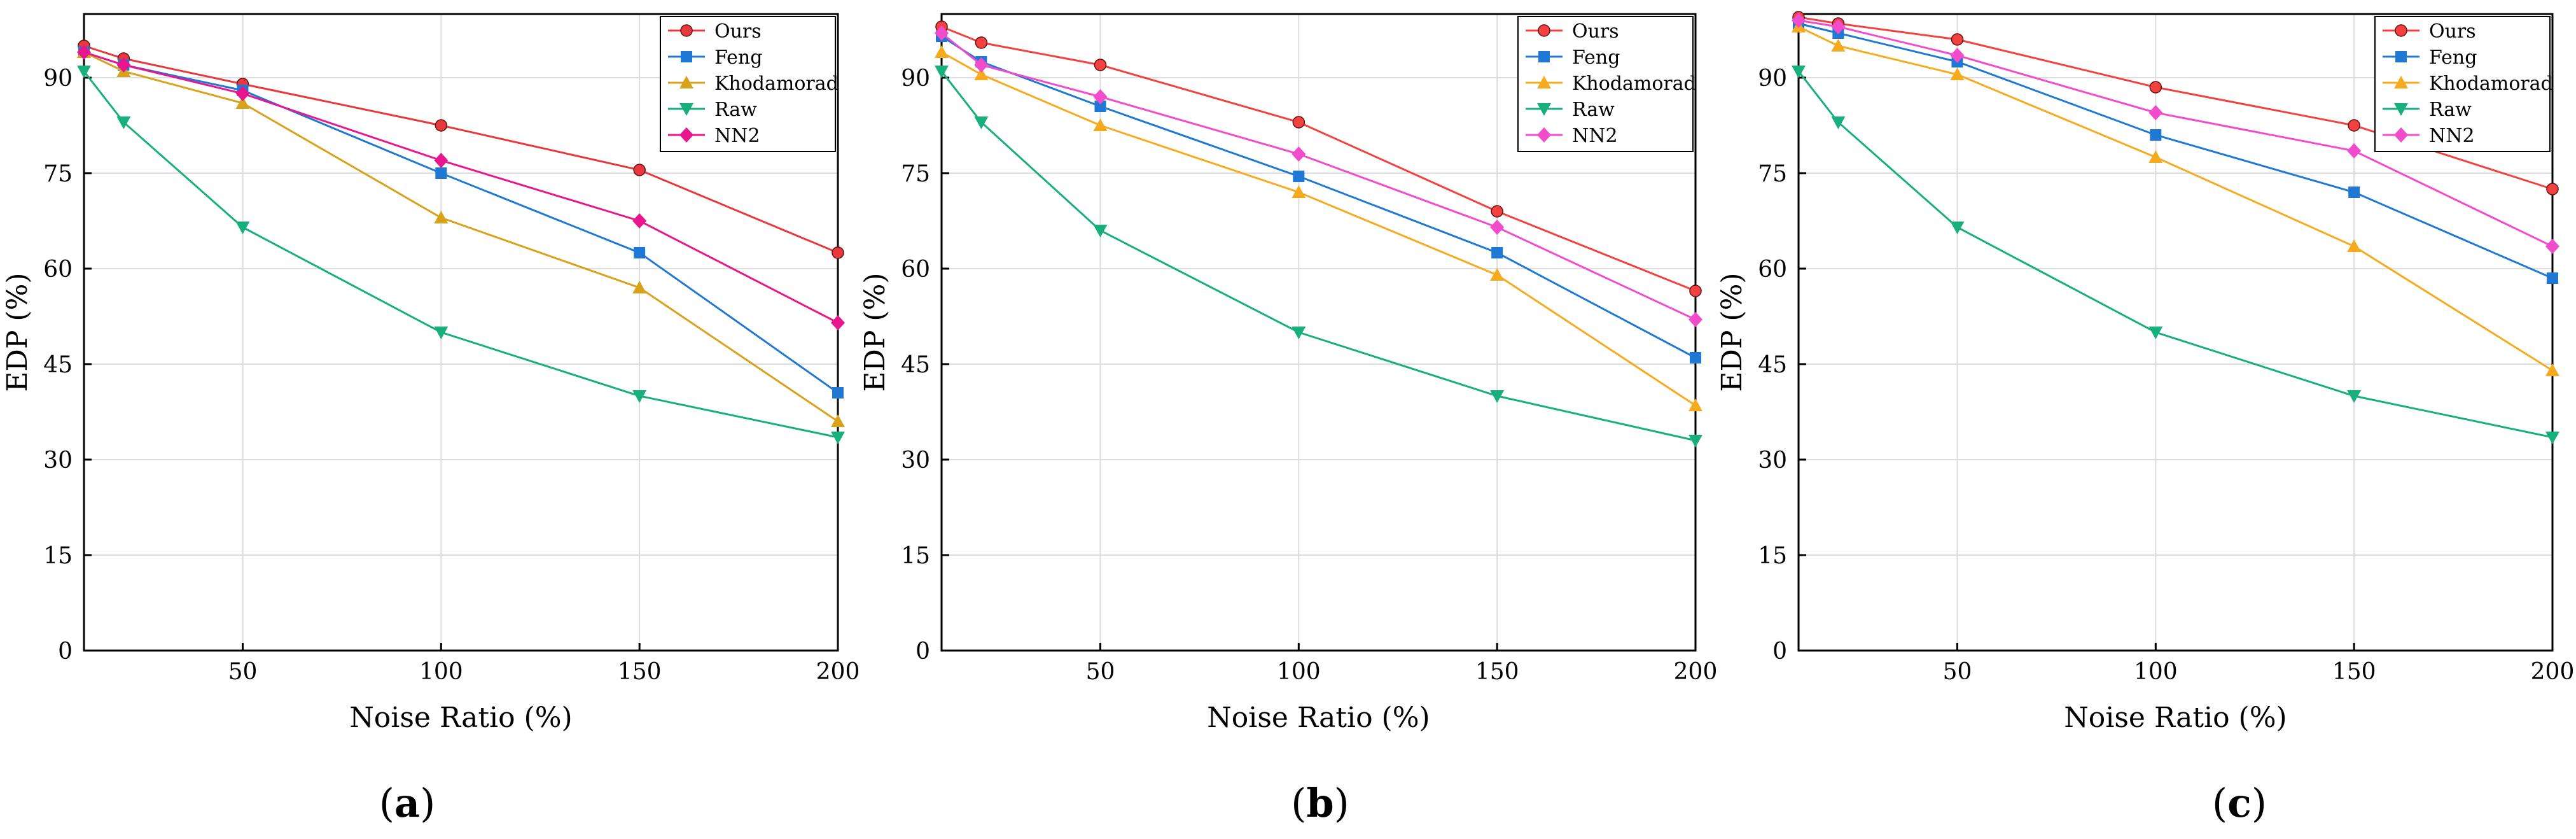 The height and width of the screenshot is (839, 2576). Describe the element at coordinates (640, 672) in the screenshot. I see `x-tick-label: 150` at that location.